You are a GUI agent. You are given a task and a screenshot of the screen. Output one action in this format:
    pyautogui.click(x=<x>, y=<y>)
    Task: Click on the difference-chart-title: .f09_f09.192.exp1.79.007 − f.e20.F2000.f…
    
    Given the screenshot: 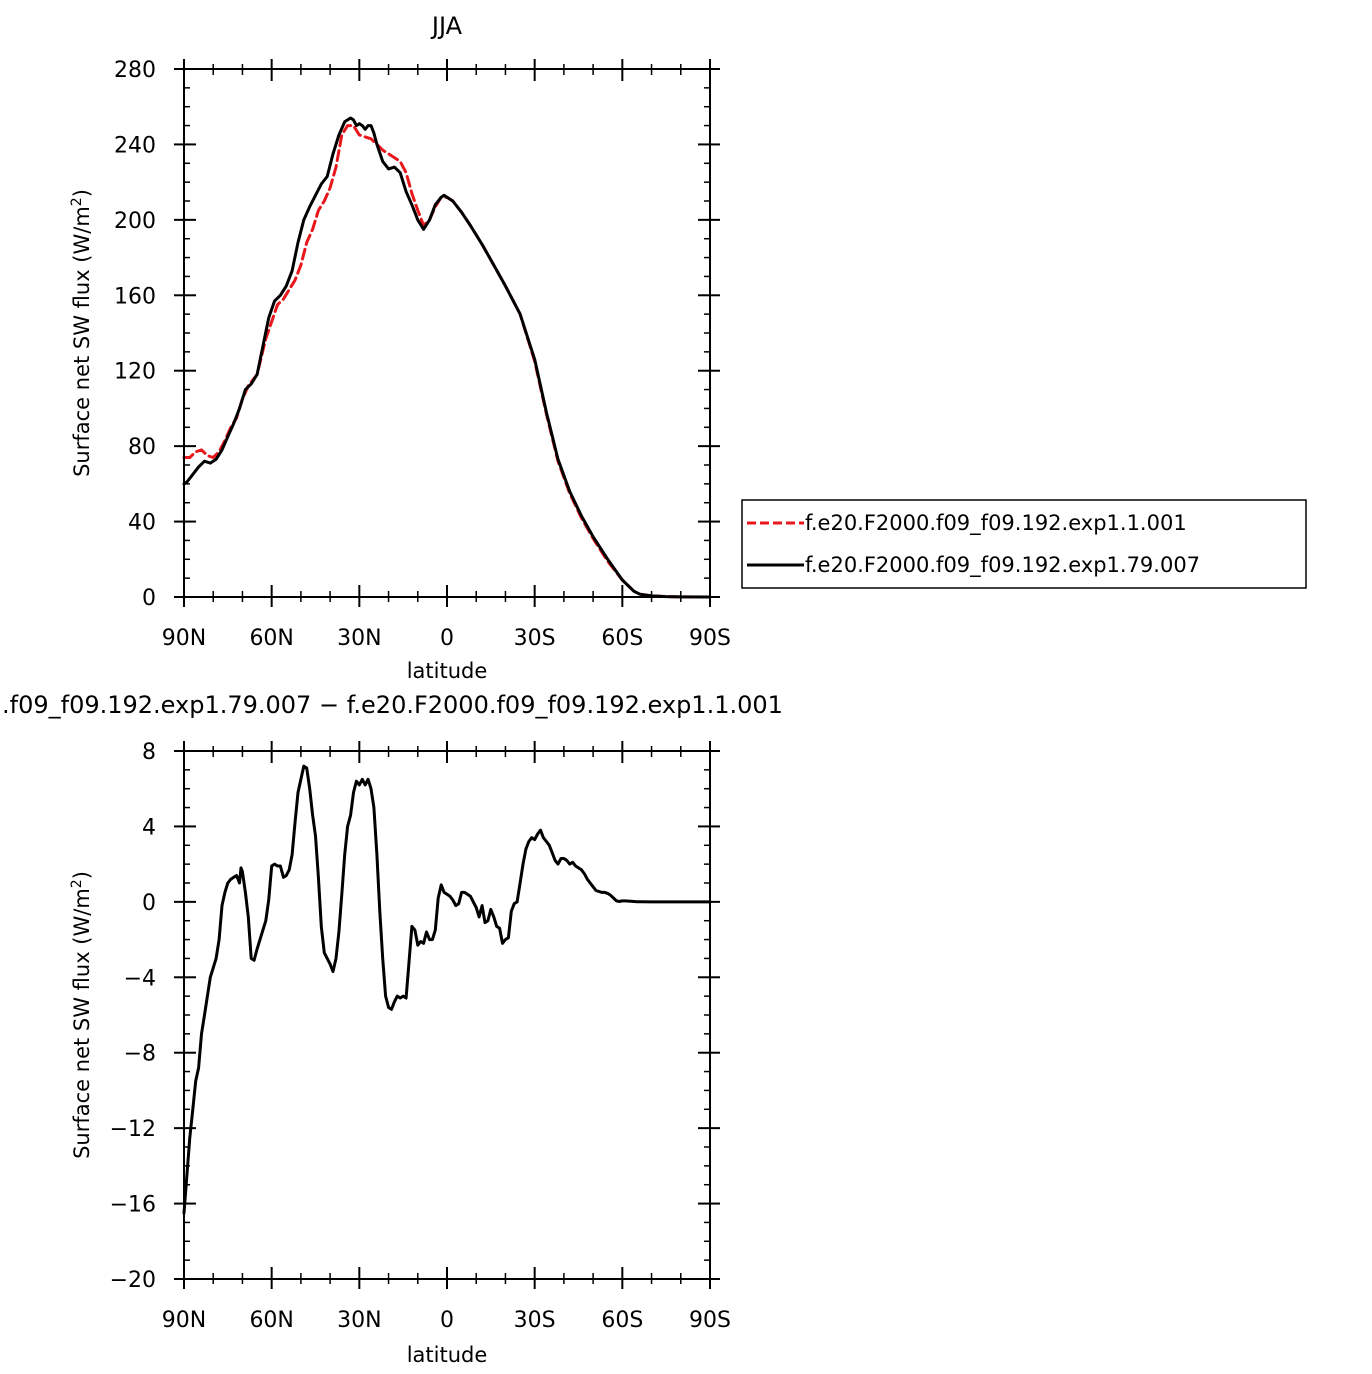 What is the action you would take?
    pyautogui.click(x=392, y=705)
    